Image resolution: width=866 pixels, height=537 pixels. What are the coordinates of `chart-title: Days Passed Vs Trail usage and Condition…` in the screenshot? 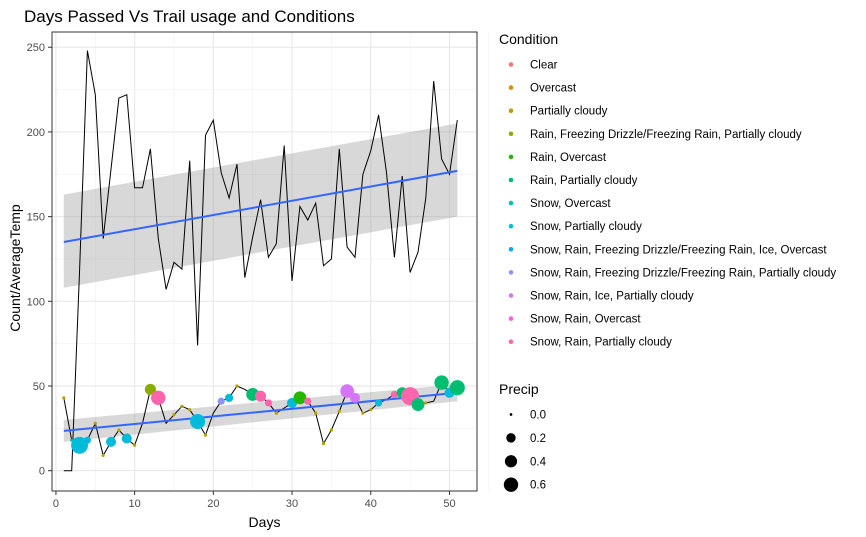 It's located at (189, 16).